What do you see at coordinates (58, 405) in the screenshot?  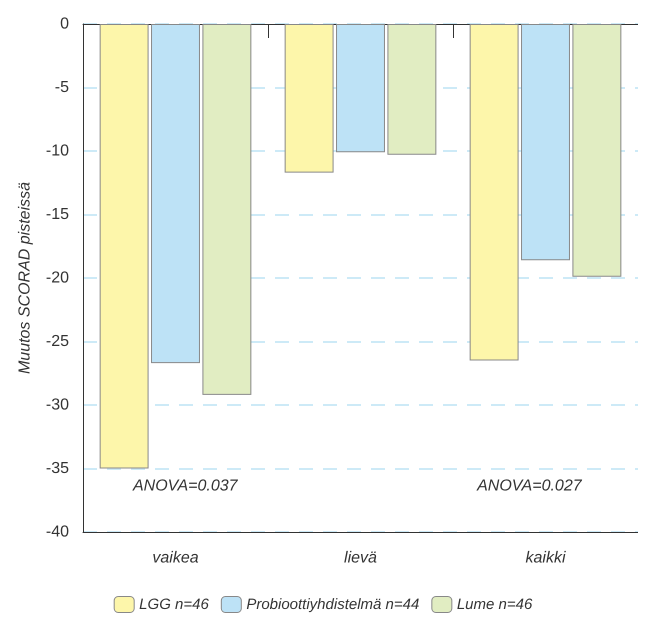 I see `y-tick-label: -30` at bounding box center [58, 405].